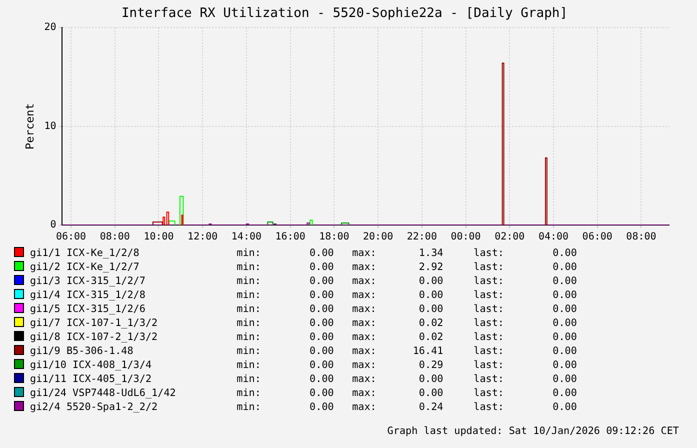  I want to click on x-tick-label: 18:00, so click(334, 237).